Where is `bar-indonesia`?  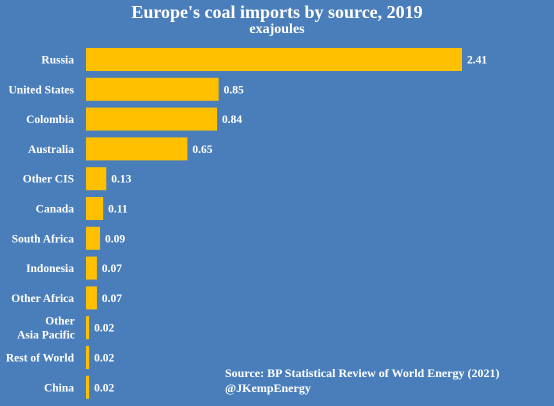 bar-indonesia is located at coordinates (91, 268).